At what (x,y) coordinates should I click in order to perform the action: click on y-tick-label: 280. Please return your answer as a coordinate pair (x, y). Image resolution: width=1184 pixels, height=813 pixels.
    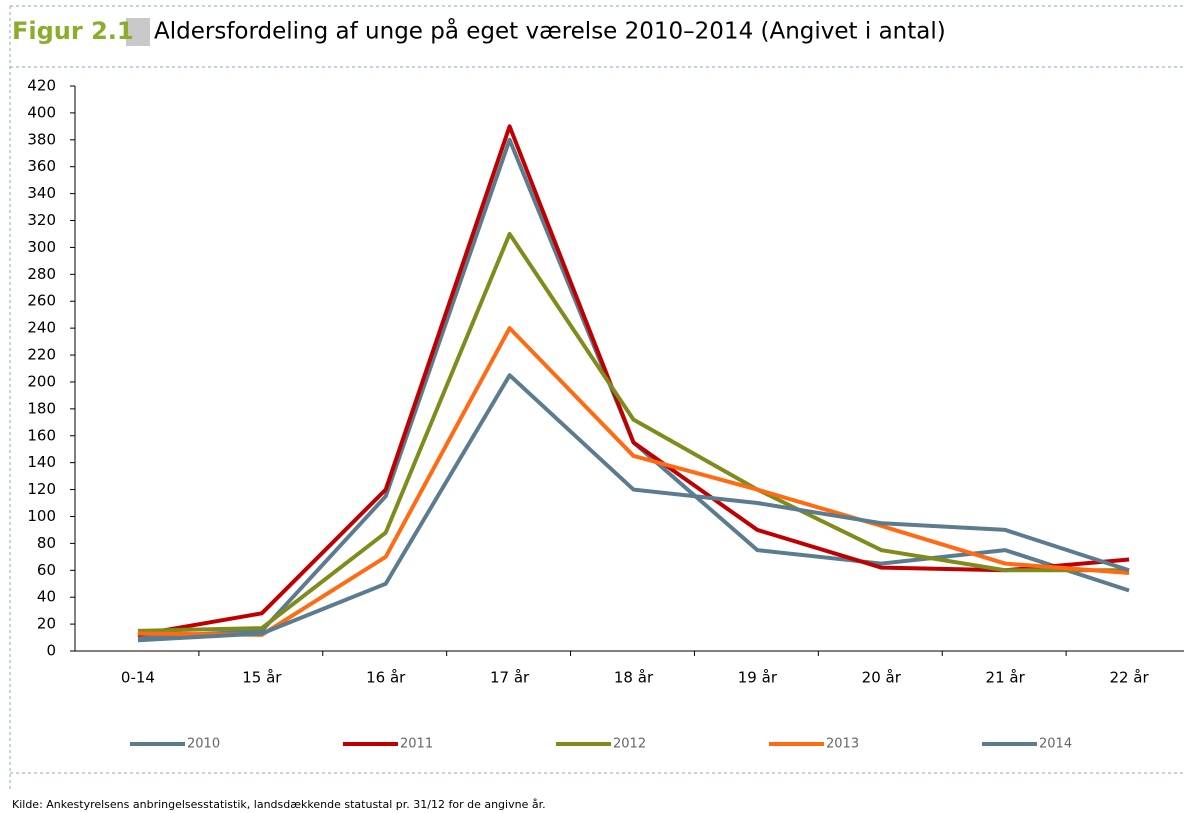
    Looking at the image, I should click on (41, 274).